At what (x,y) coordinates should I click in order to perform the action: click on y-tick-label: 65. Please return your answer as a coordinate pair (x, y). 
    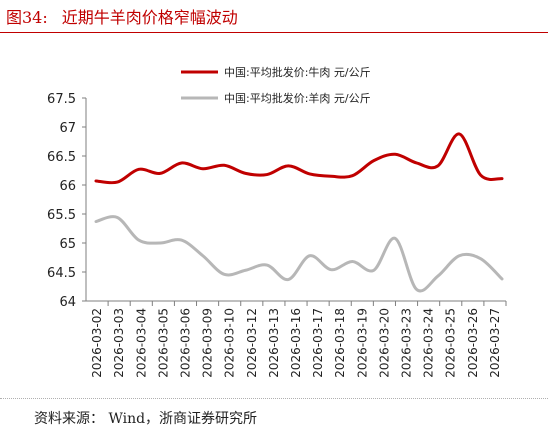
    Looking at the image, I should click on (67, 244).